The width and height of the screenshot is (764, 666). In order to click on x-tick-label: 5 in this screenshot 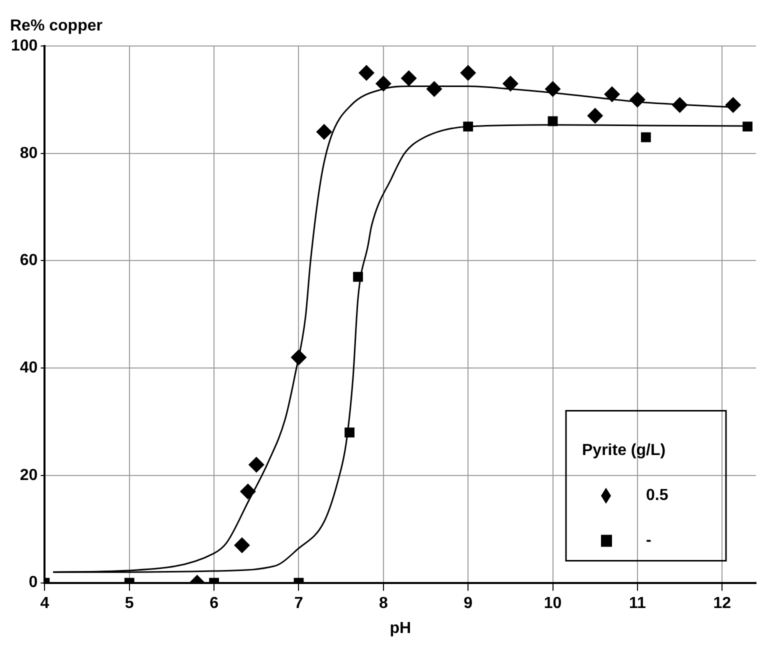, I will do `click(129, 603)`.